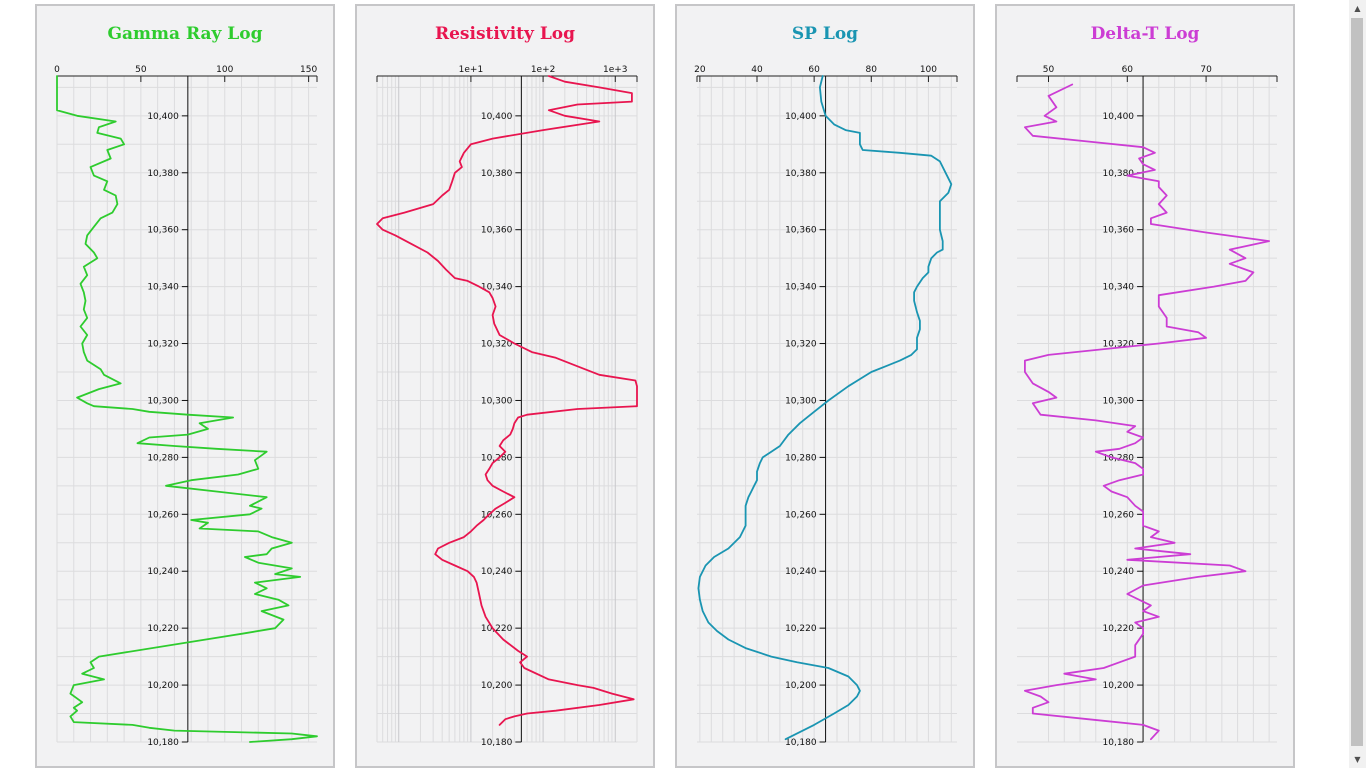  I want to click on x-tick-label: 20, so click(700, 70).